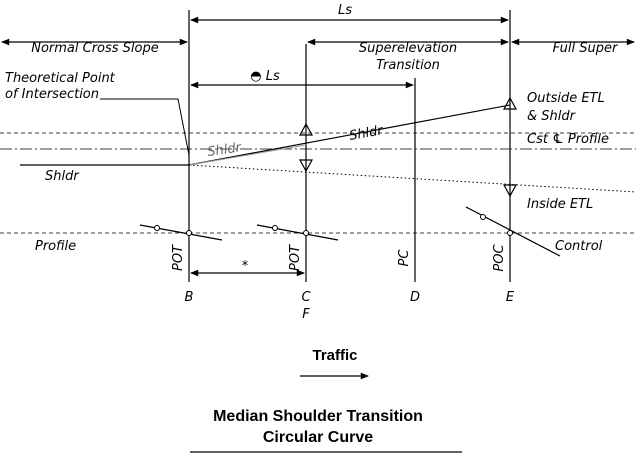 The width and height of the screenshot is (636, 458). What do you see at coordinates (566, 98) in the screenshot?
I see `label: Outside ETL` at bounding box center [566, 98].